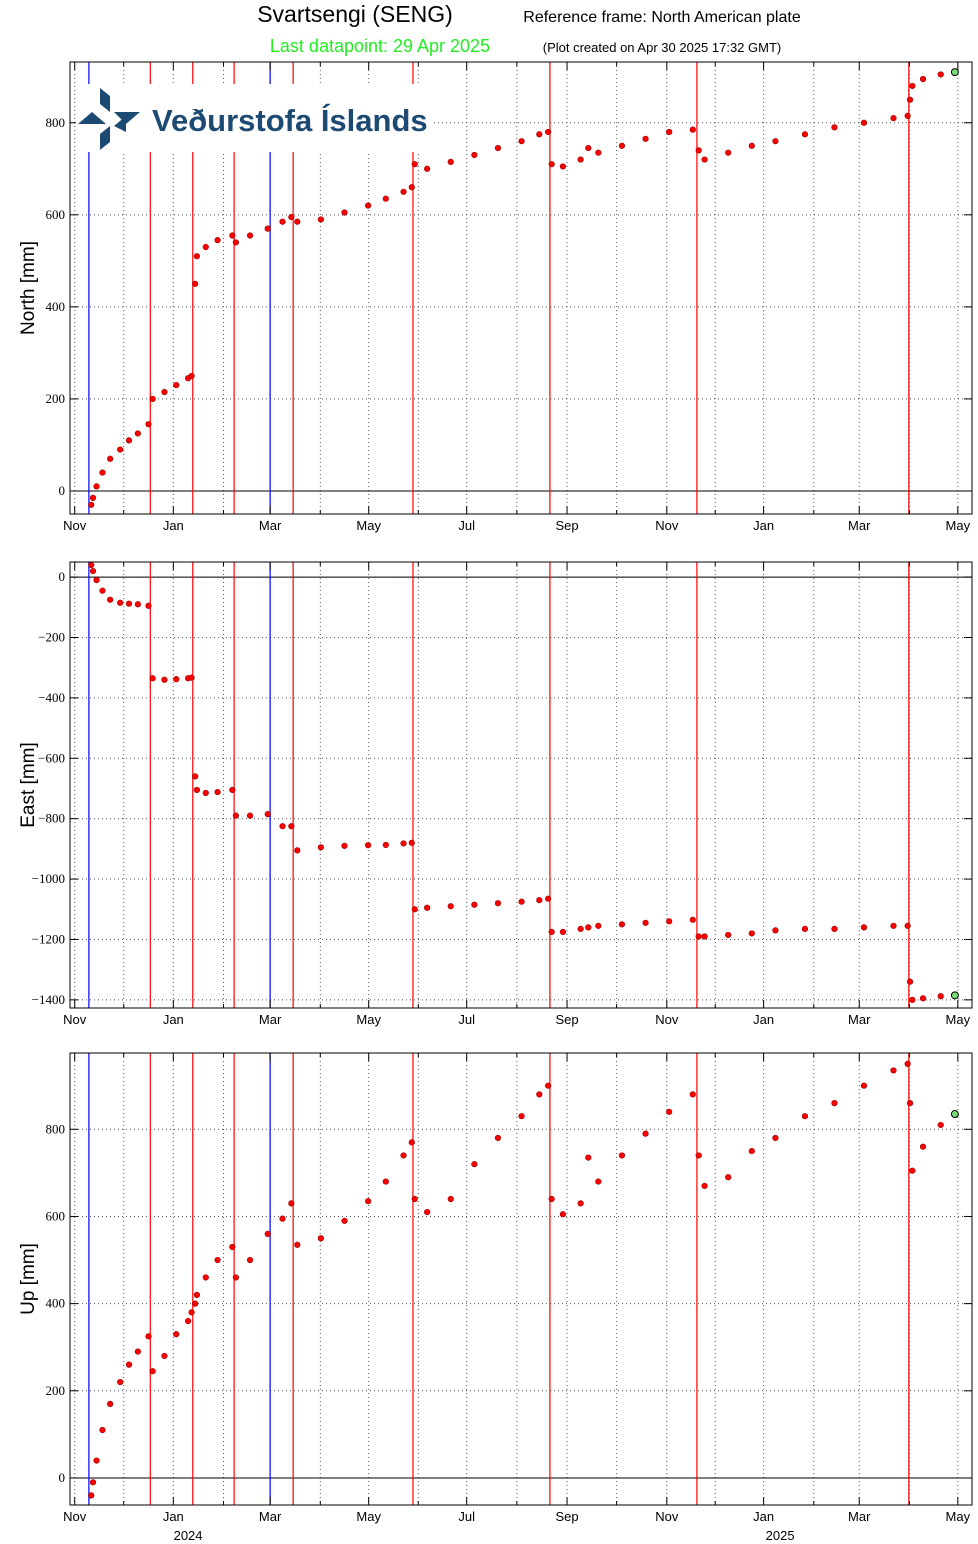  What do you see at coordinates (56, 1390) in the screenshot?
I see `y-tick-label: 200` at bounding box center [56, 1390].